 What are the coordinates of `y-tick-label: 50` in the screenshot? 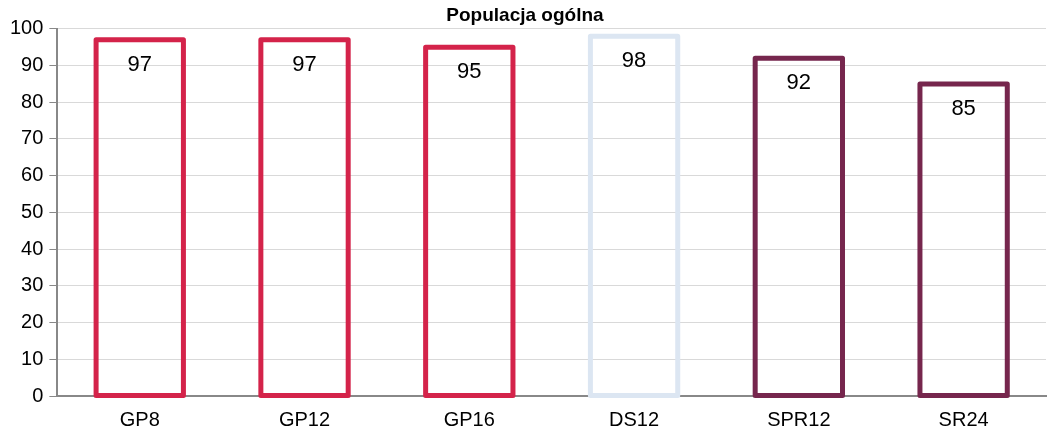 It's located at (32, 210).